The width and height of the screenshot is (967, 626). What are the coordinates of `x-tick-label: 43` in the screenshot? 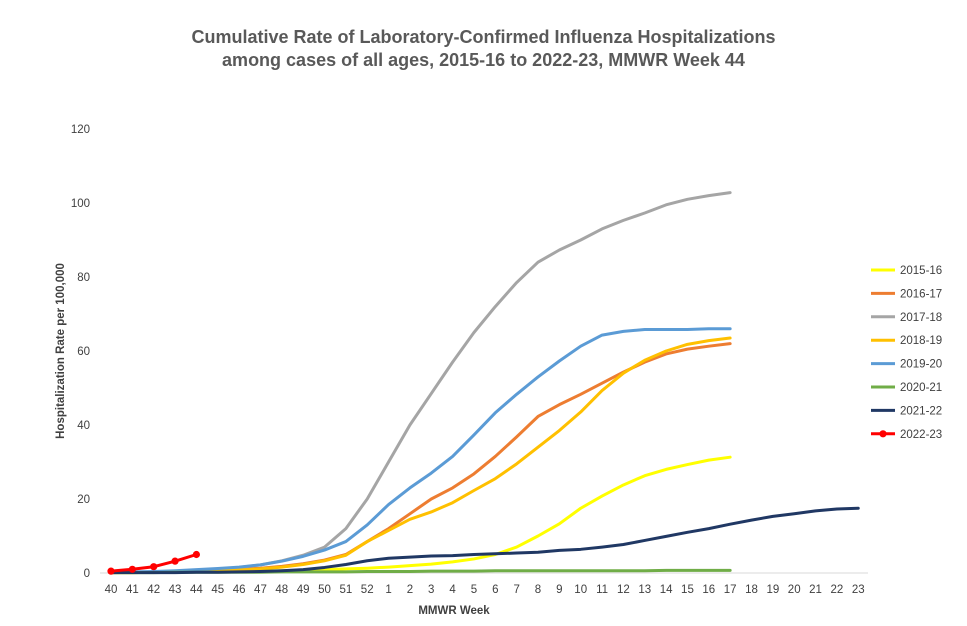 It's located at (175, 590).